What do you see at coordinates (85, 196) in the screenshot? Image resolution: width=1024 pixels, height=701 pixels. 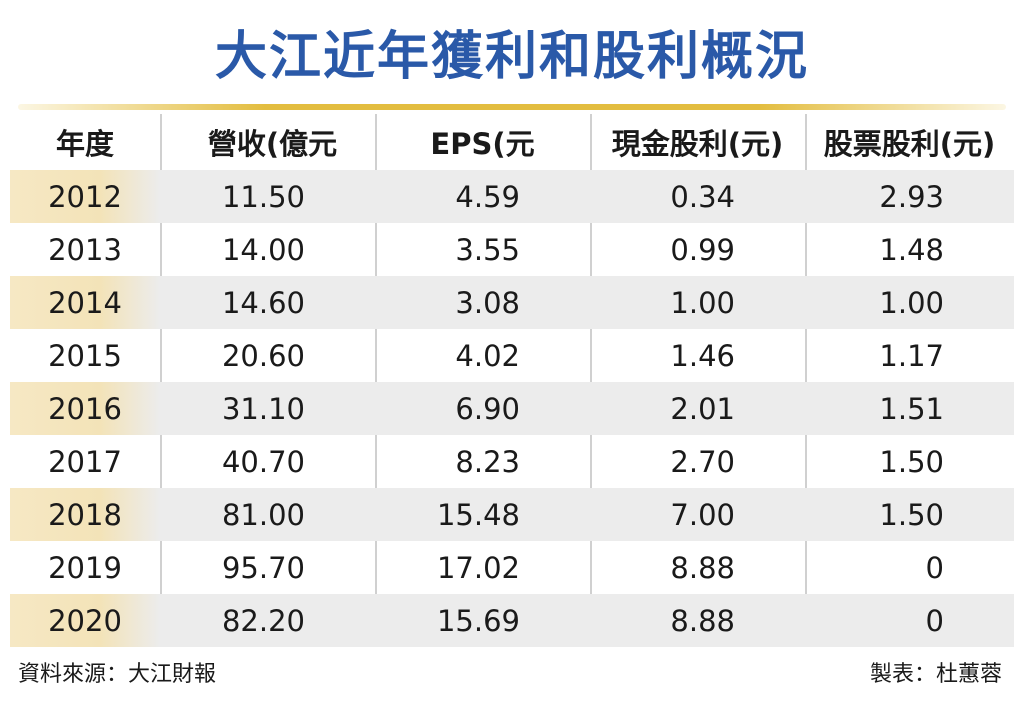 I see `year-cell: 2012` at bounding box center [85, 196].